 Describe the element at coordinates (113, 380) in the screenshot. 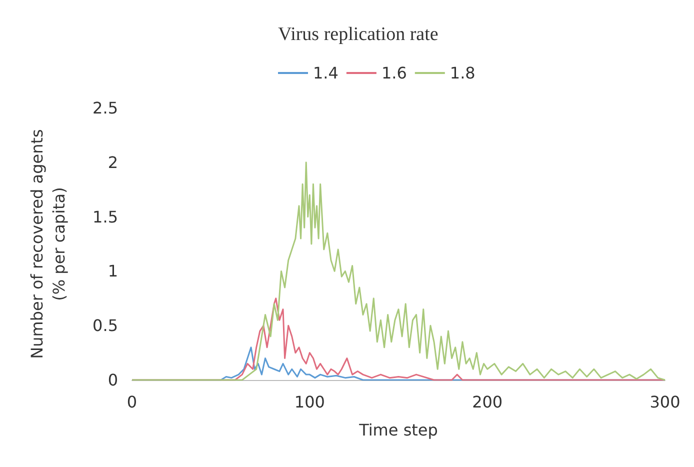

I see `y-tick-label: 0` at that location.